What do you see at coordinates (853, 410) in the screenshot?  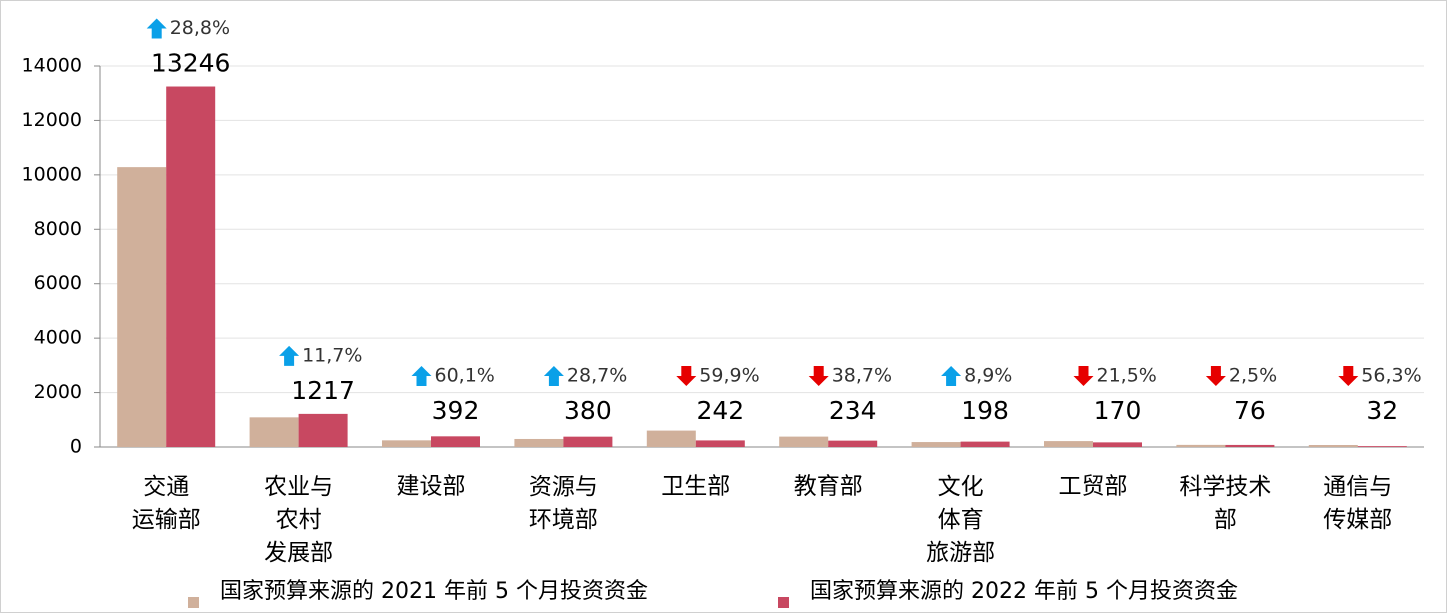 I see `data-label: 234` at bounding box center [853, 410].